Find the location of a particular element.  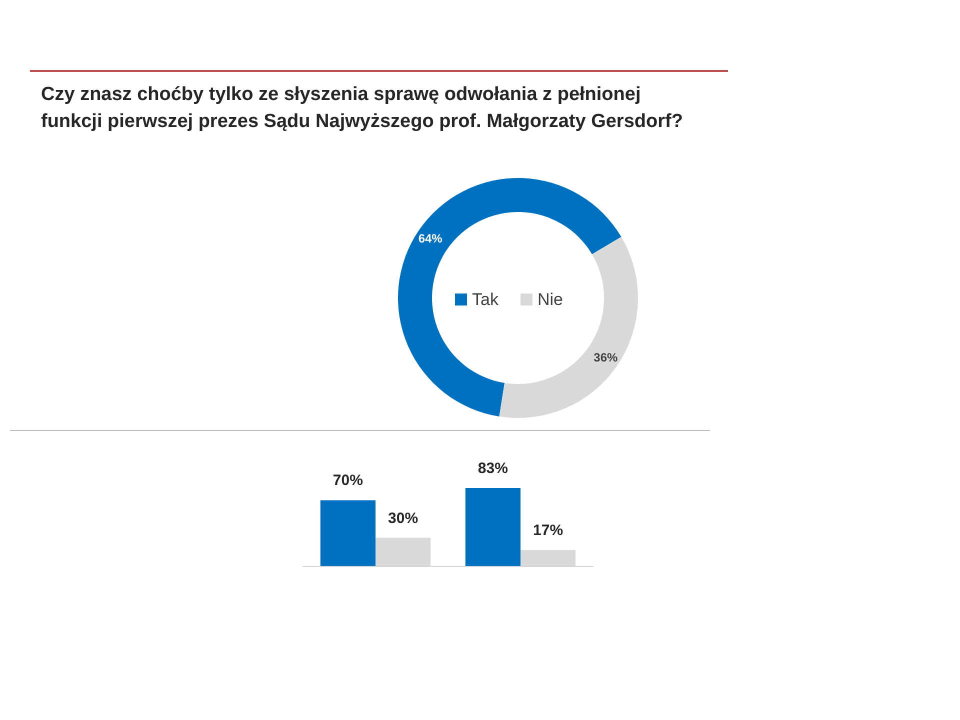

data-label: 36% is located at coordinates (606, 357).